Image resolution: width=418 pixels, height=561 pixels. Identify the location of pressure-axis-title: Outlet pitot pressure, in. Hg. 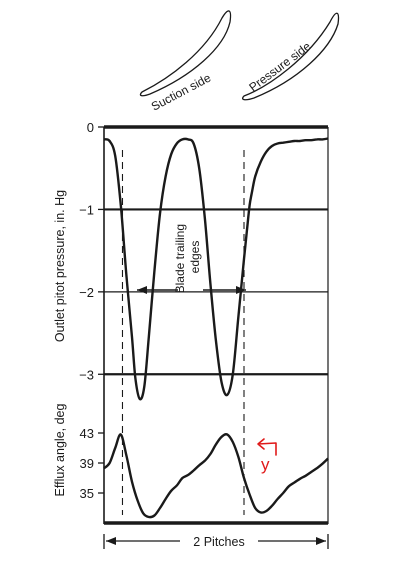
(60, 266).